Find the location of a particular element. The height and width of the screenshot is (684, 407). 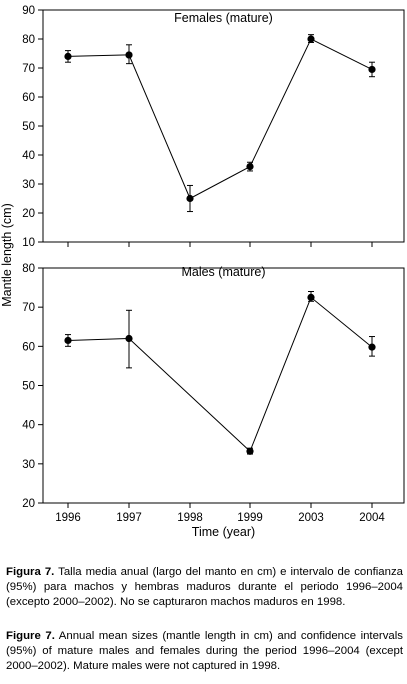

females-ytick-label: 90 is located at coordinates (28, 11).